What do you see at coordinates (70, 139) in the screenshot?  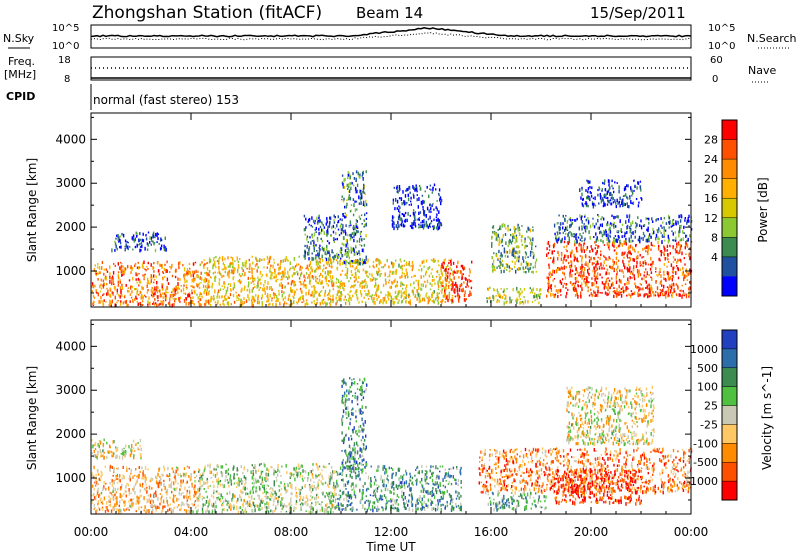 I see `y-tick-label: 4000` at bounding box center [70, 139].